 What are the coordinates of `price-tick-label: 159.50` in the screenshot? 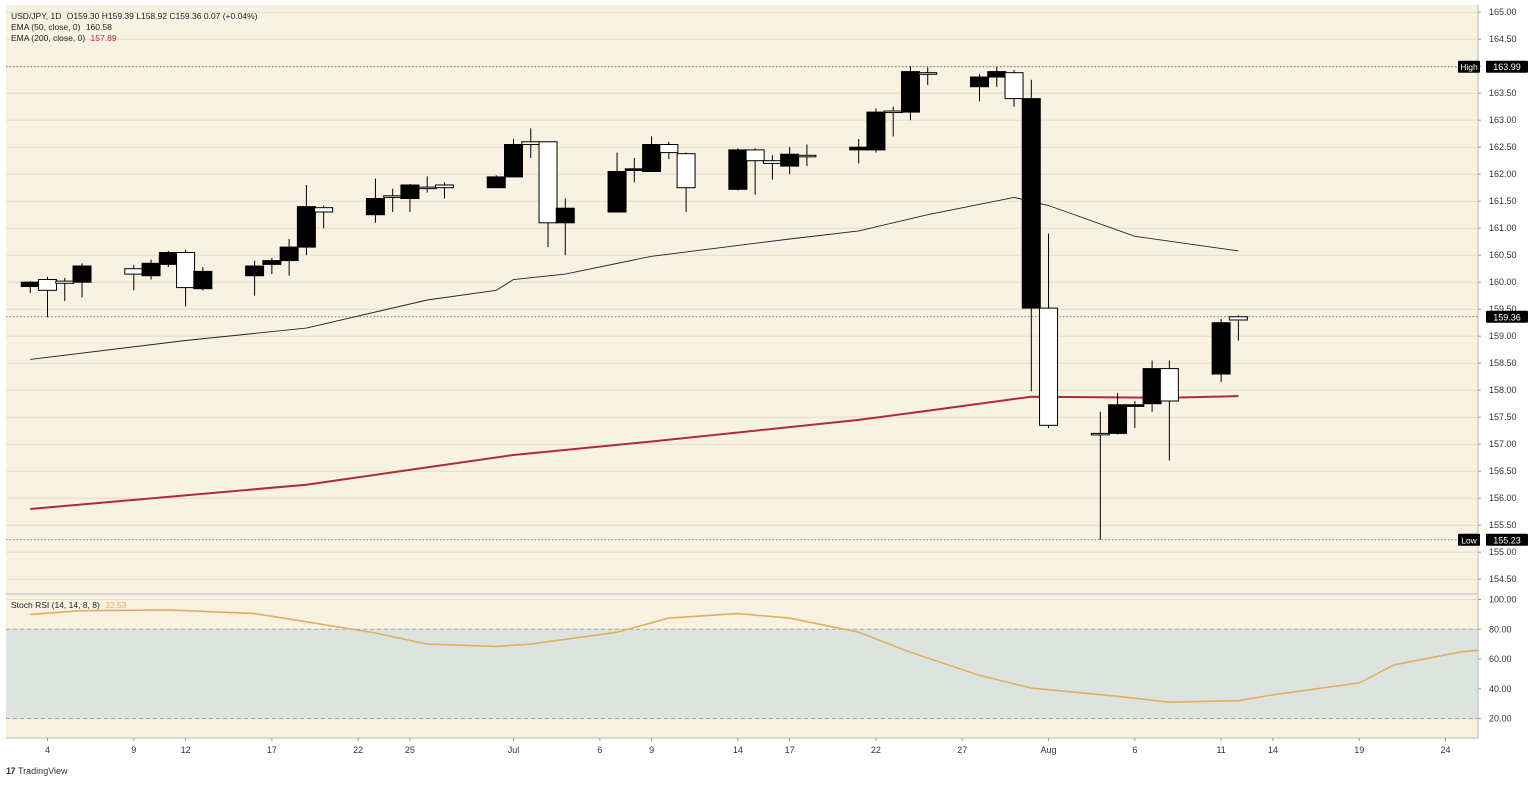 It's located at (1503, 309).